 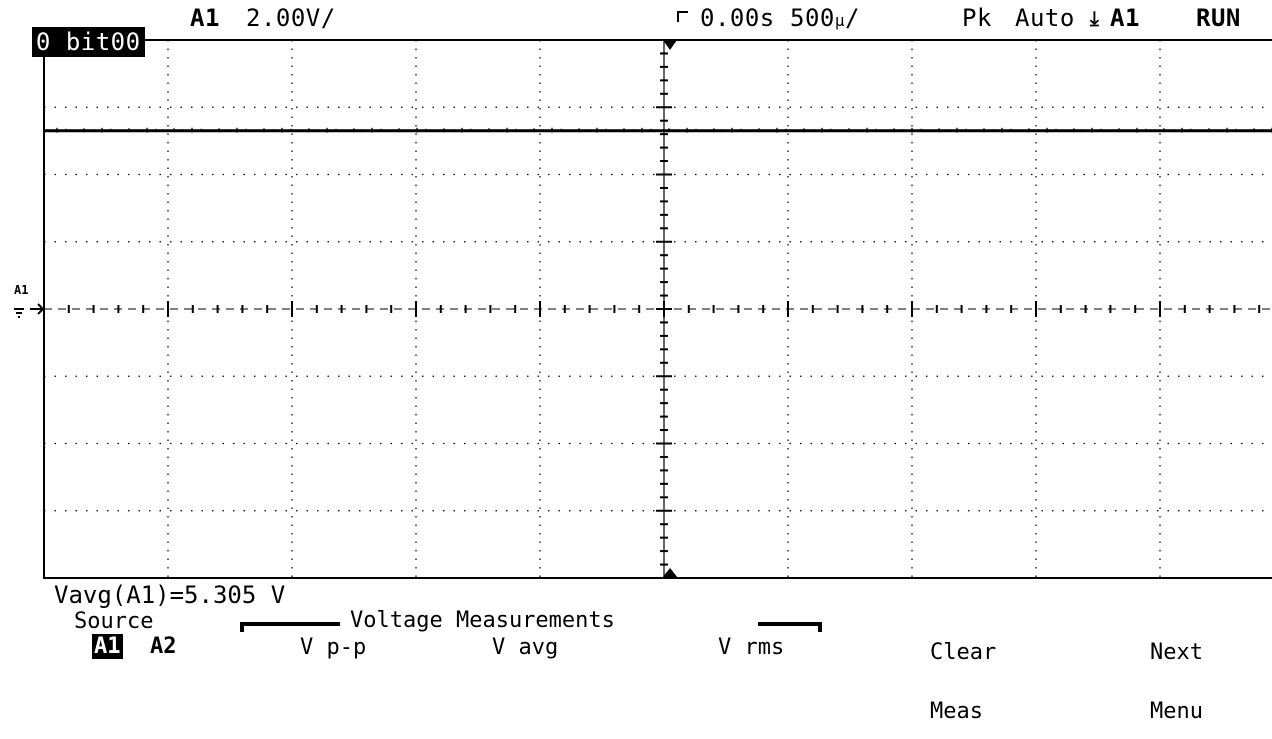 I want to click on trigger-time: 0.00s, so click(x=737, y=18).